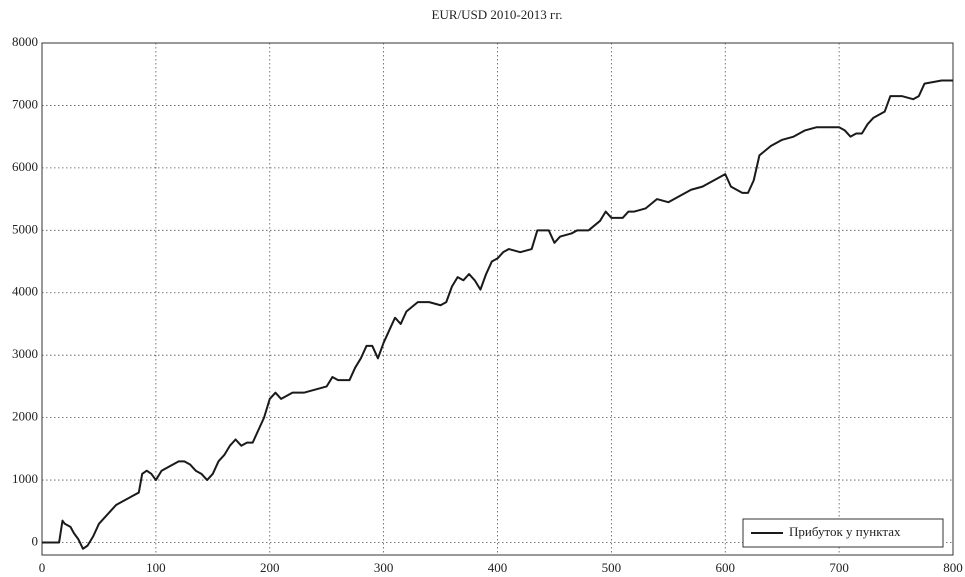 The height and width of the screenshot is (577, 965). What do you see at coordinates (25, 228) in the screenshot?
I see `y-tick-label: 5000` at bounding box center [25, 228].